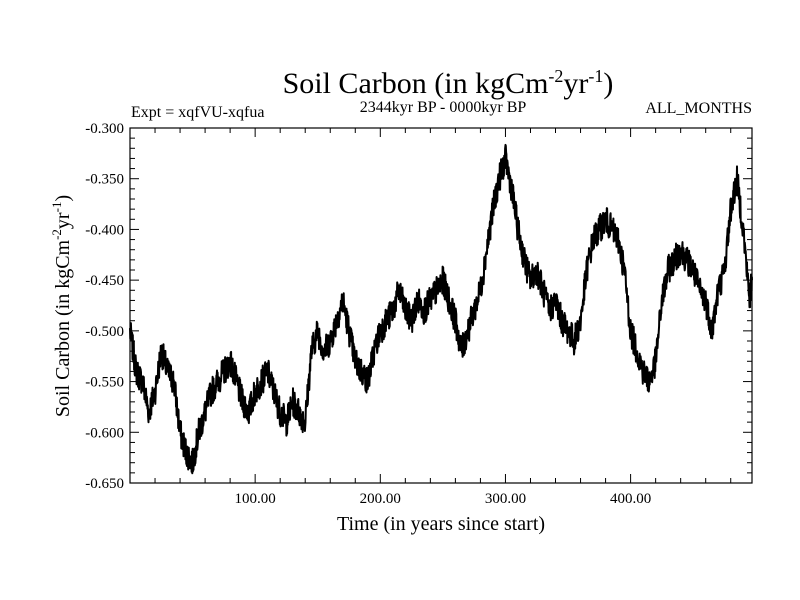  I want to click on y-axis-label: Soil Carbon (in kgCm-2yr-1), so click(61, 306).